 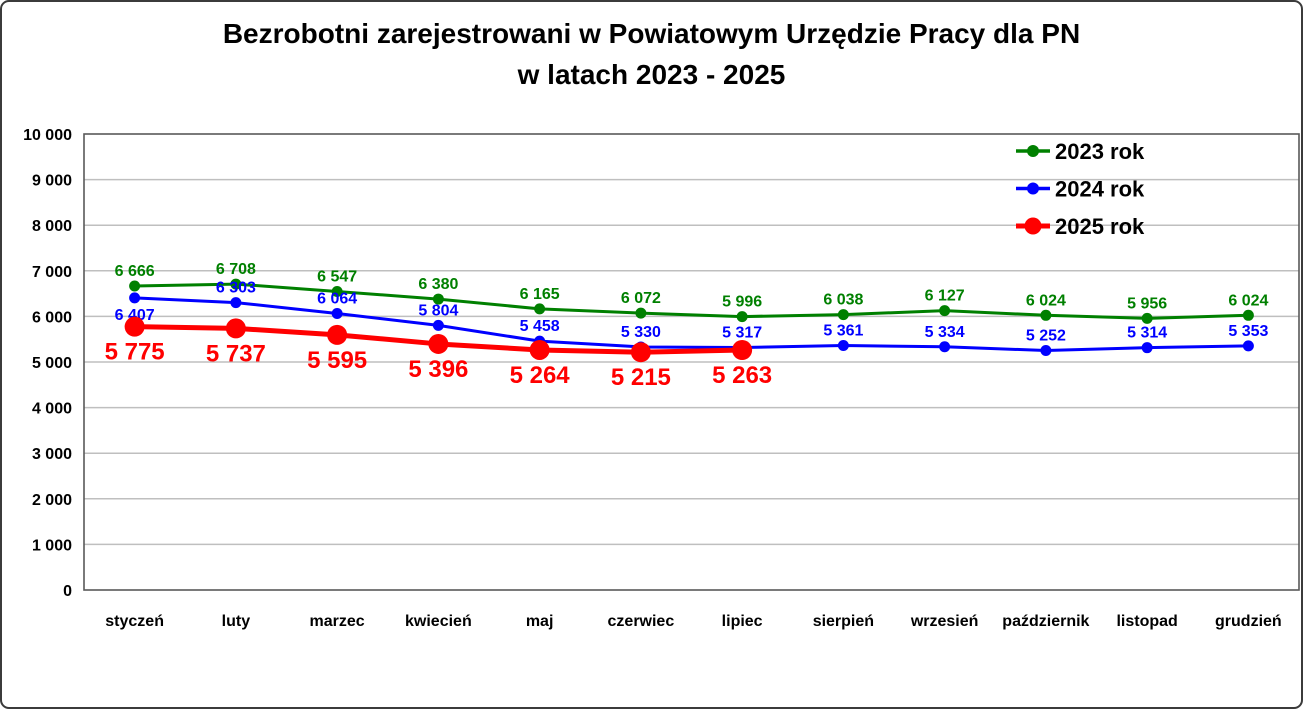 What do you see at coordinates (1100, 226) in the screenshot?
I see `legend-label: 2025 rok` at bounding box center [1100, 226].